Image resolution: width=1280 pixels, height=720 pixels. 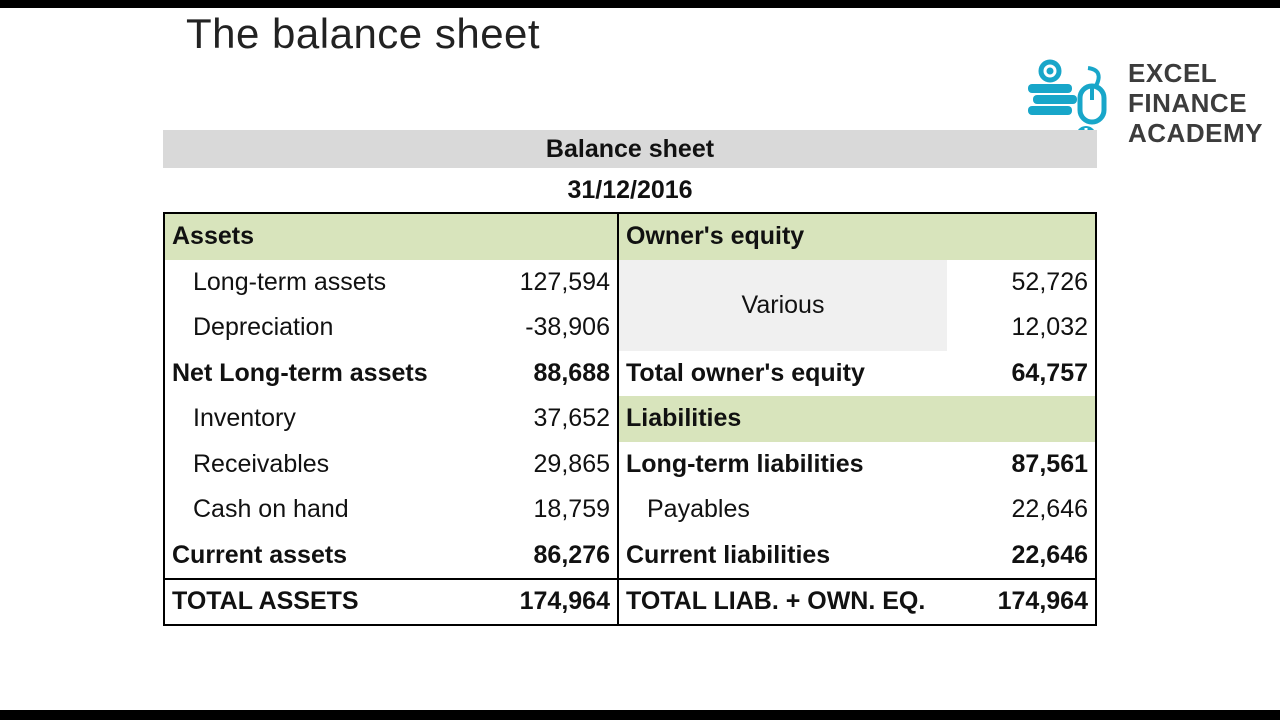 What do you see at coordinates (271, 509) in the screenshot?
I see `row-label: Cash on hand` at bounding box center [271, 509].